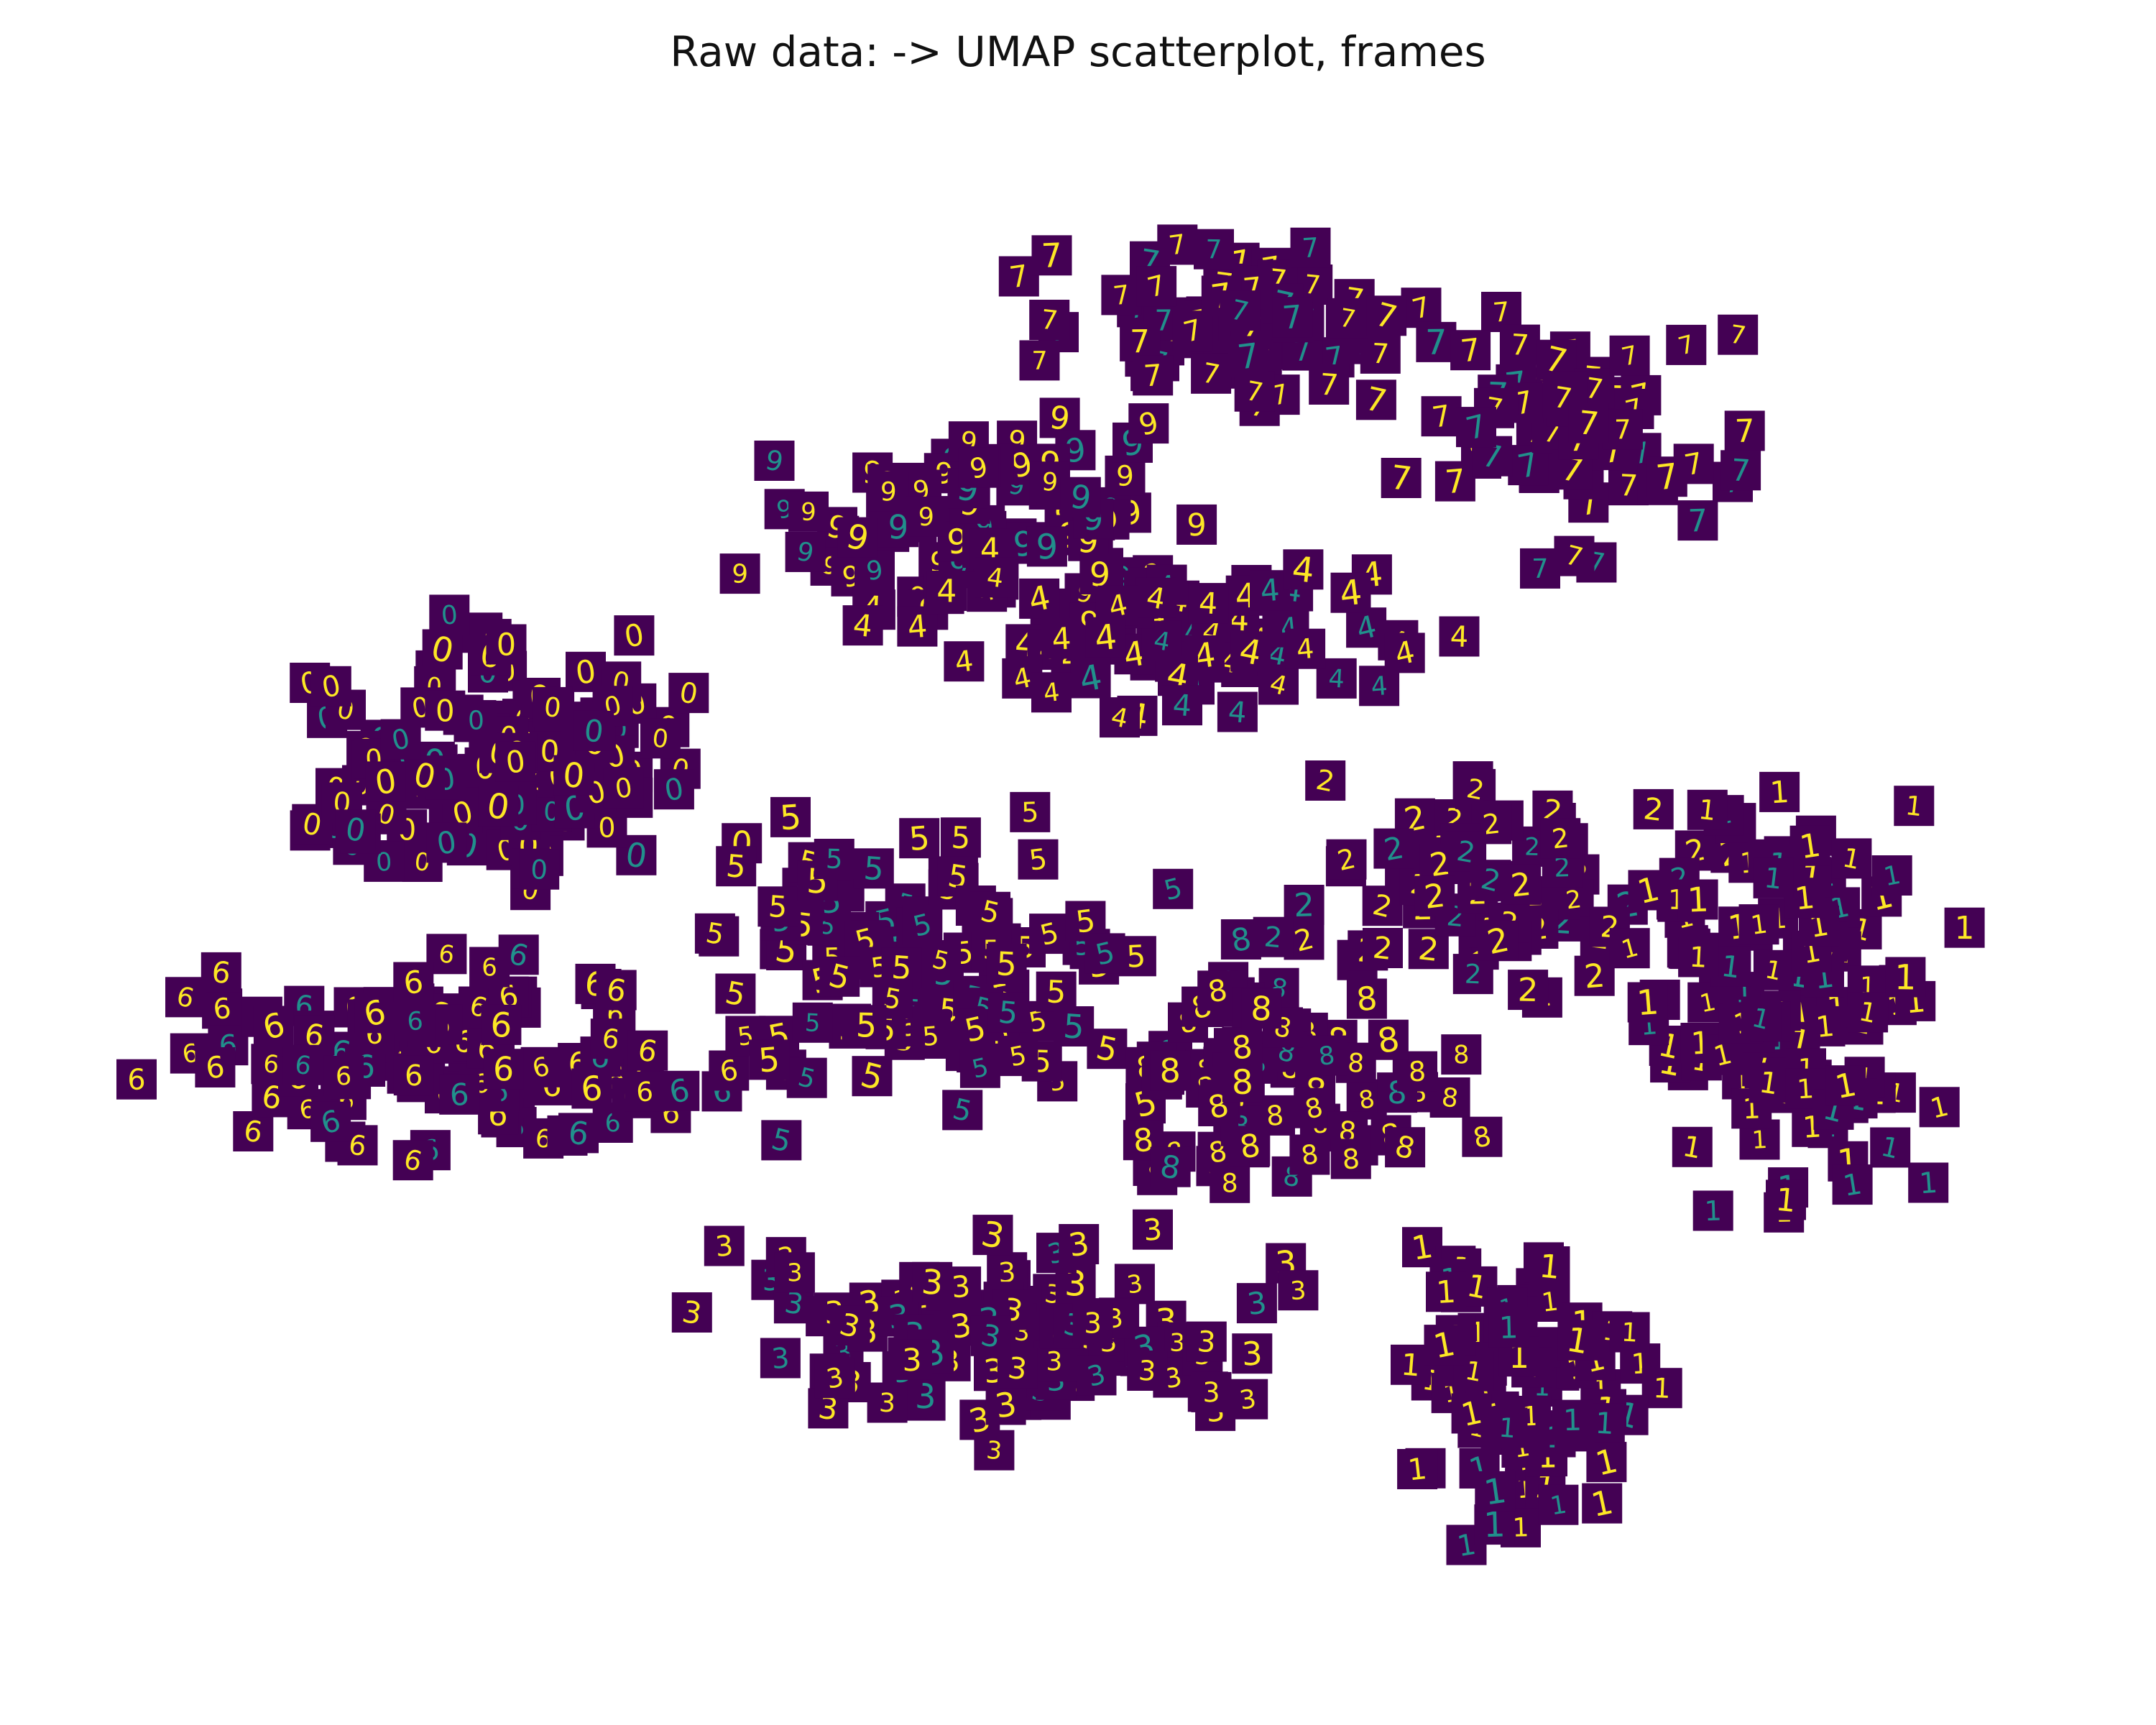  What do you see at coordinates (660, 739) in the screenshot?
I see `digit-glyph: 0` at bounding box center [660, 739].